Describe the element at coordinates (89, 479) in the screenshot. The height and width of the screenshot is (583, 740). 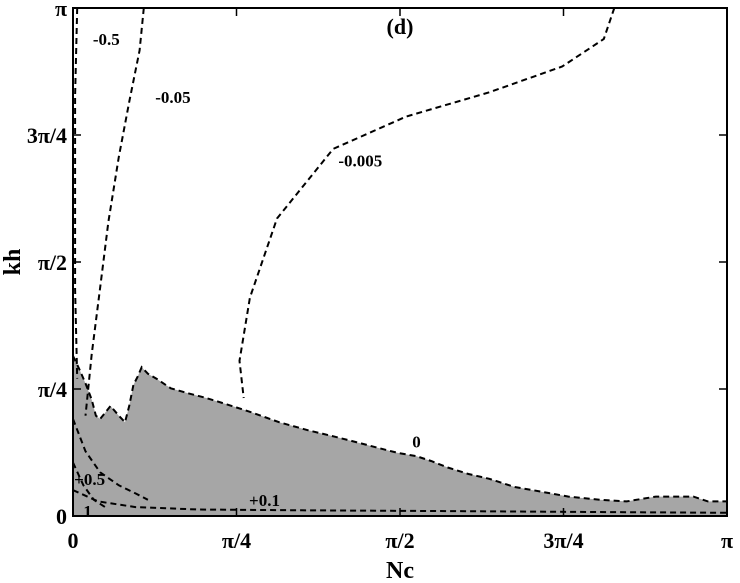
I see `contour-label-4: +0.5` at that location.